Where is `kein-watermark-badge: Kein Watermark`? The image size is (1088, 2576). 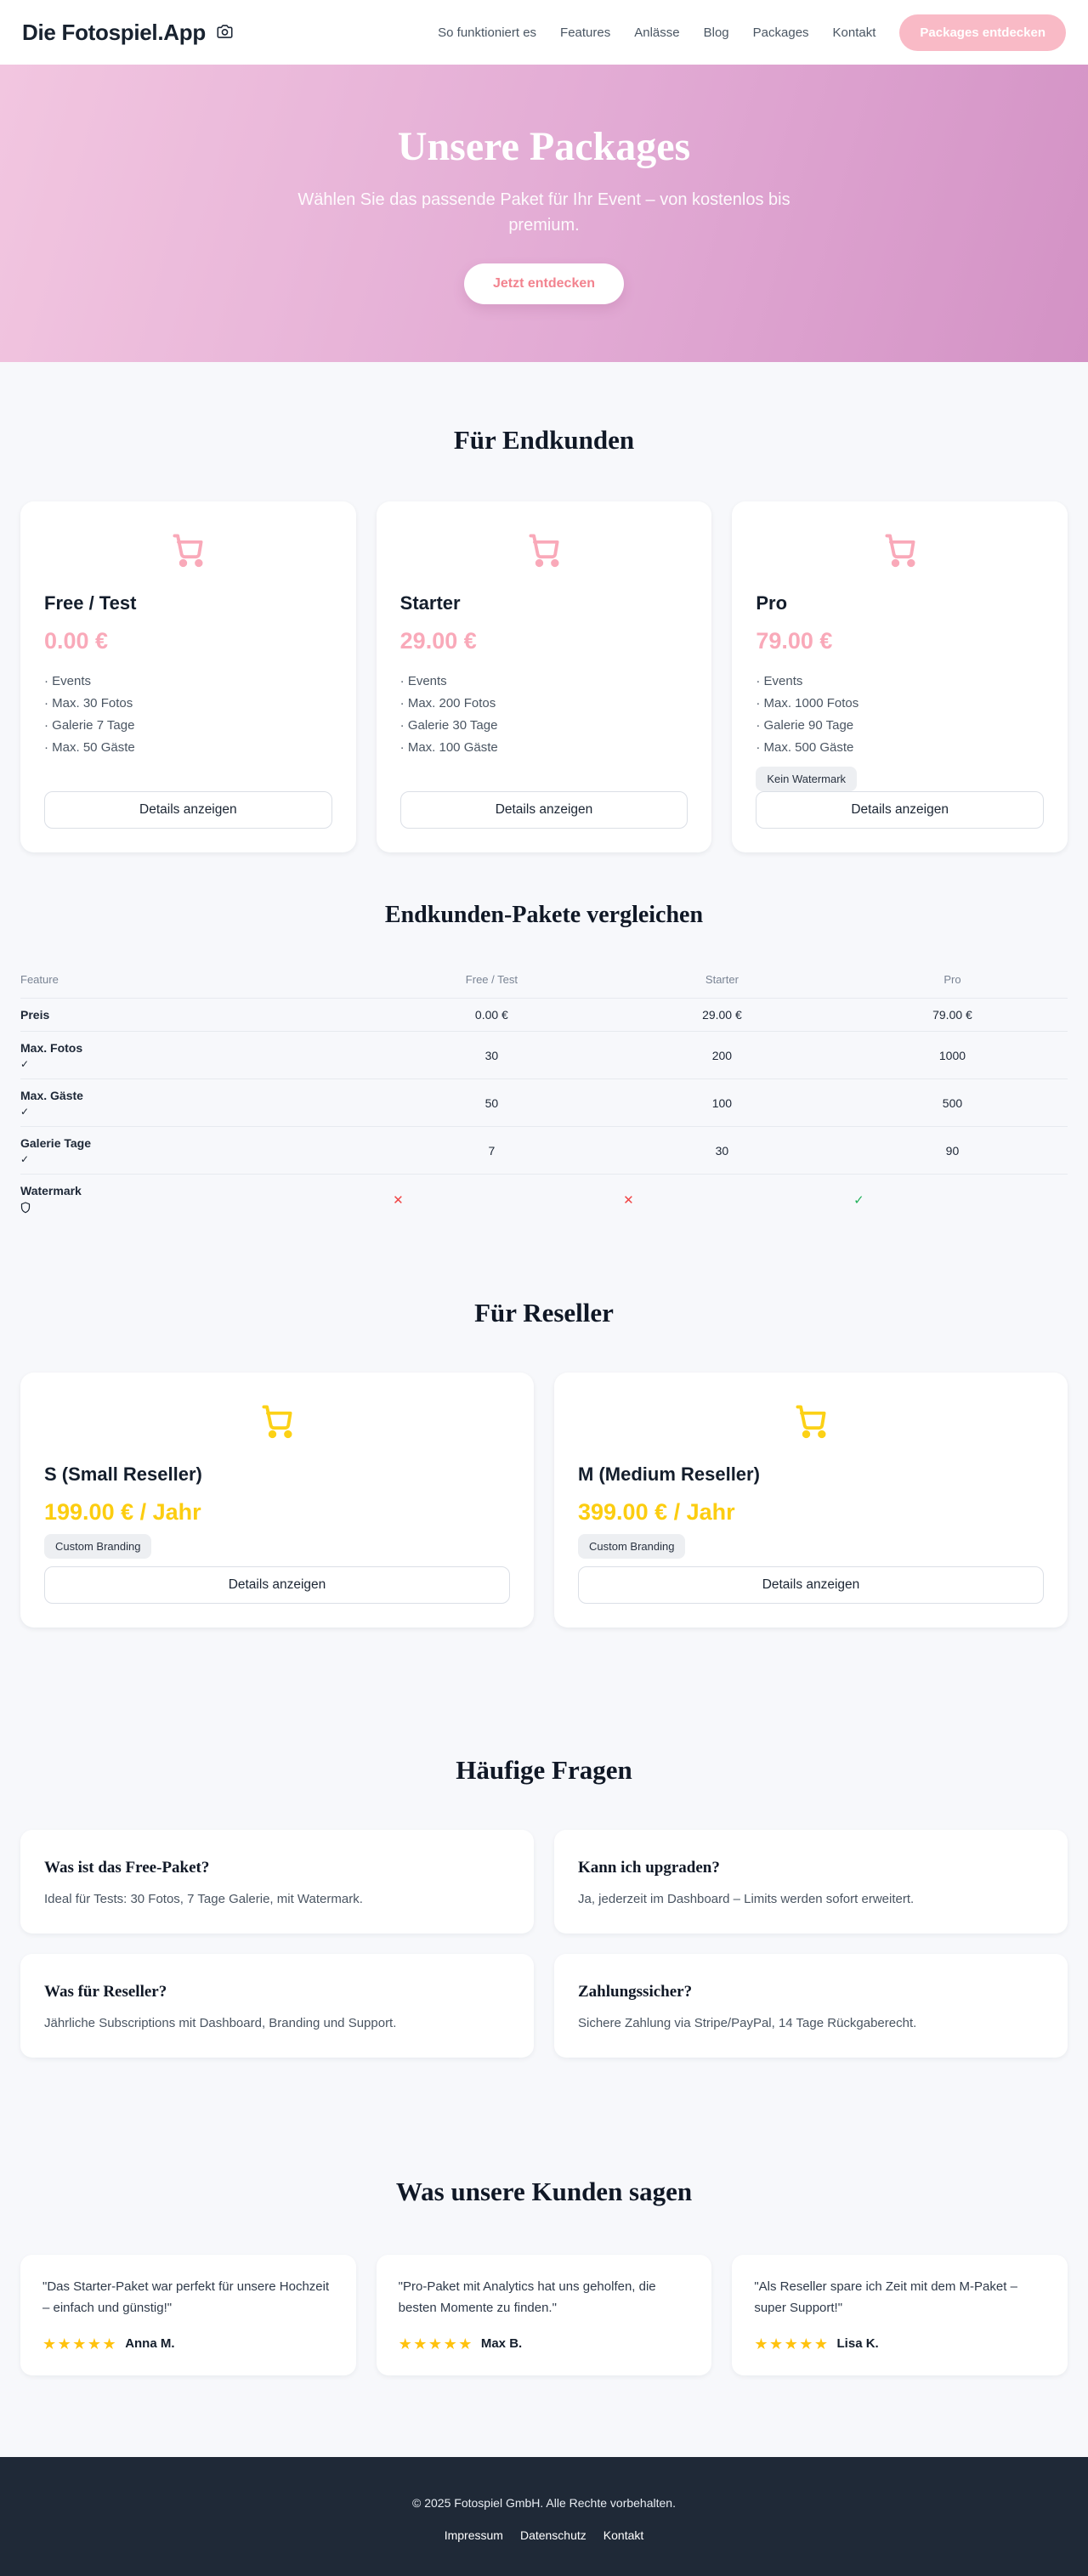 kein-watermark-badge: Kein Watermark is located at coordinates (807, 779).